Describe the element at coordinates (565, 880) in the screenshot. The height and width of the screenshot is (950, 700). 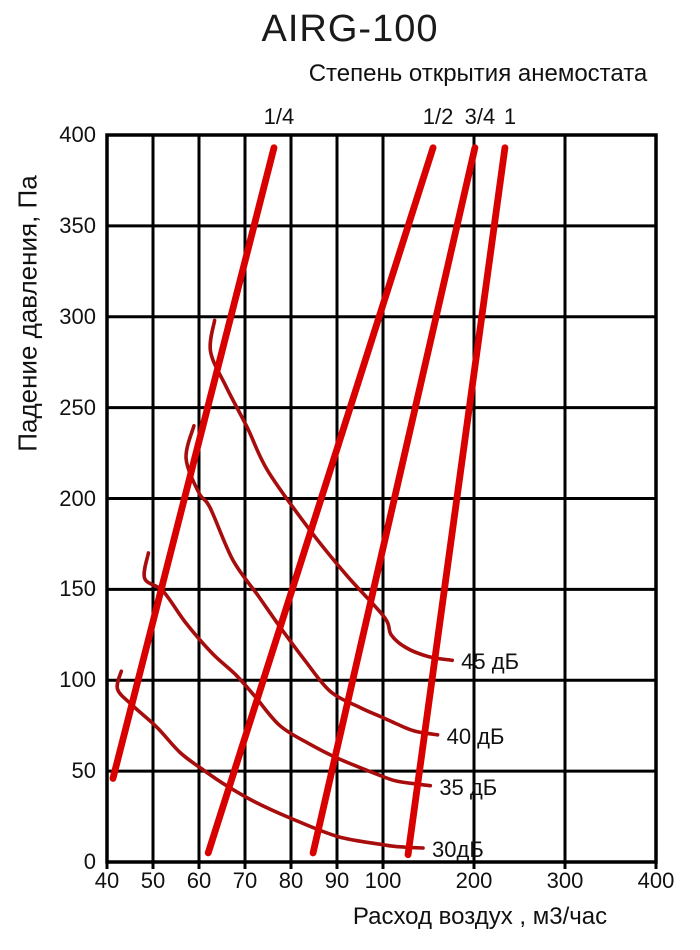
I see `x-tick-label: 300` at that location.